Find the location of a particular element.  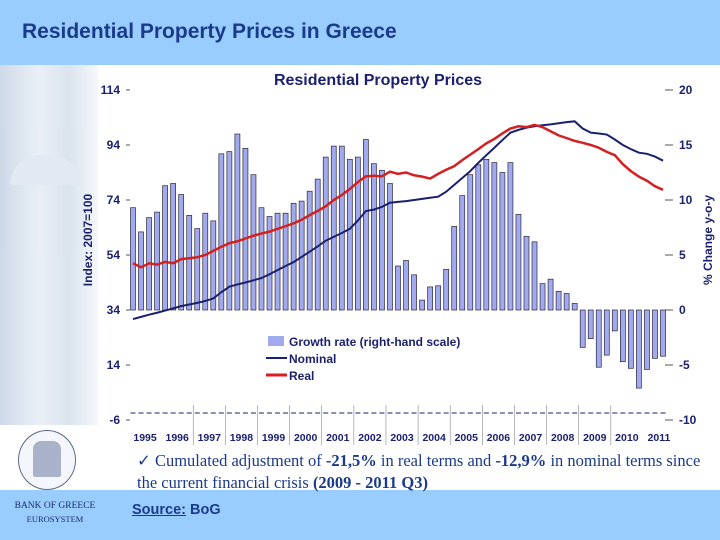

bullet-period: (2009 - 2011 Q3) is located at coordinates (370, 482).